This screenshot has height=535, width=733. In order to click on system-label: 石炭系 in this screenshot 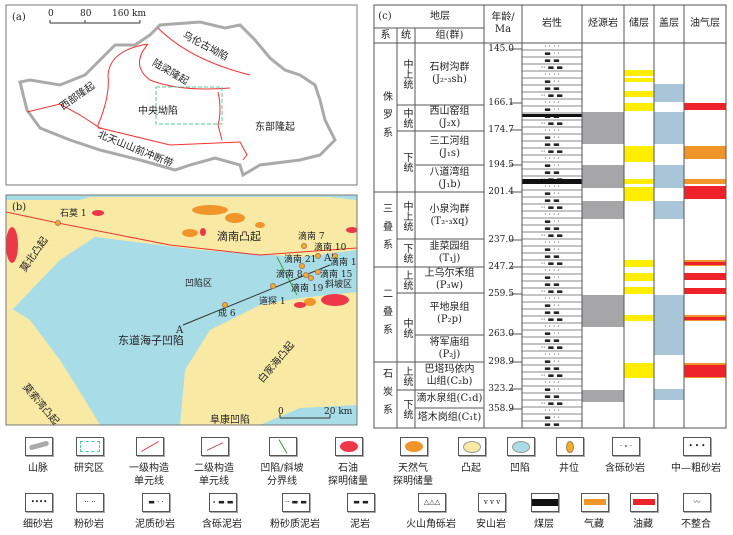, I will do `click(386, 395)`.